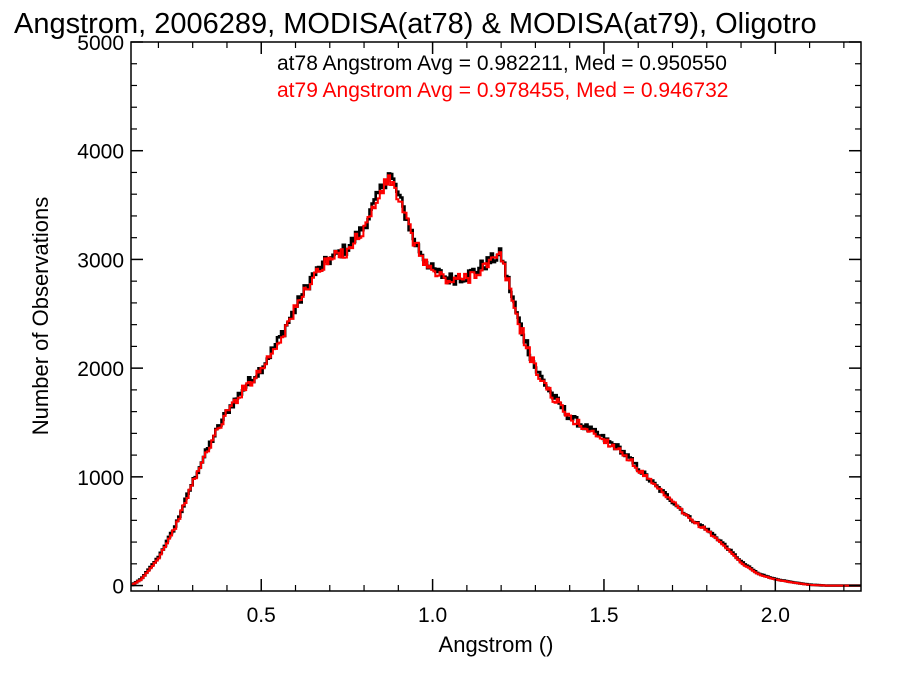 This screenshot has width=900, height=675. What do you see at coordinates (40, 316) in the screenshot?
I see `y-axis-label: Number of Observations` at bounding box center [40, 316].